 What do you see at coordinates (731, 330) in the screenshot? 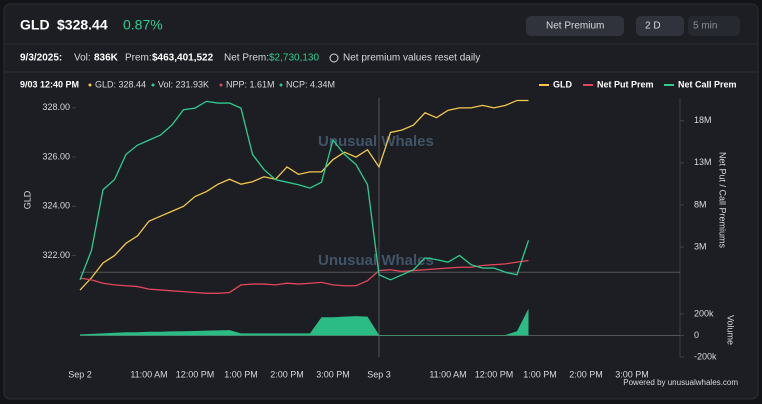
I see `volume-axis-label: Volume` at bounding box center [731, 330].